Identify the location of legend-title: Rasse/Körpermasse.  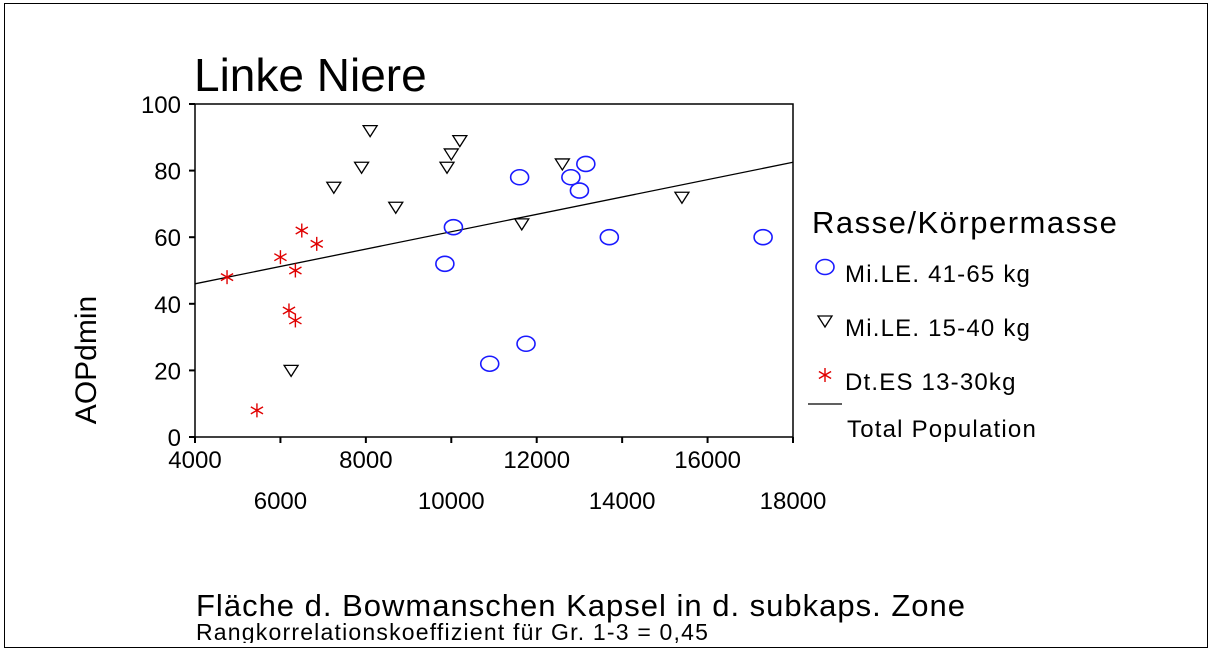
(965, 222).